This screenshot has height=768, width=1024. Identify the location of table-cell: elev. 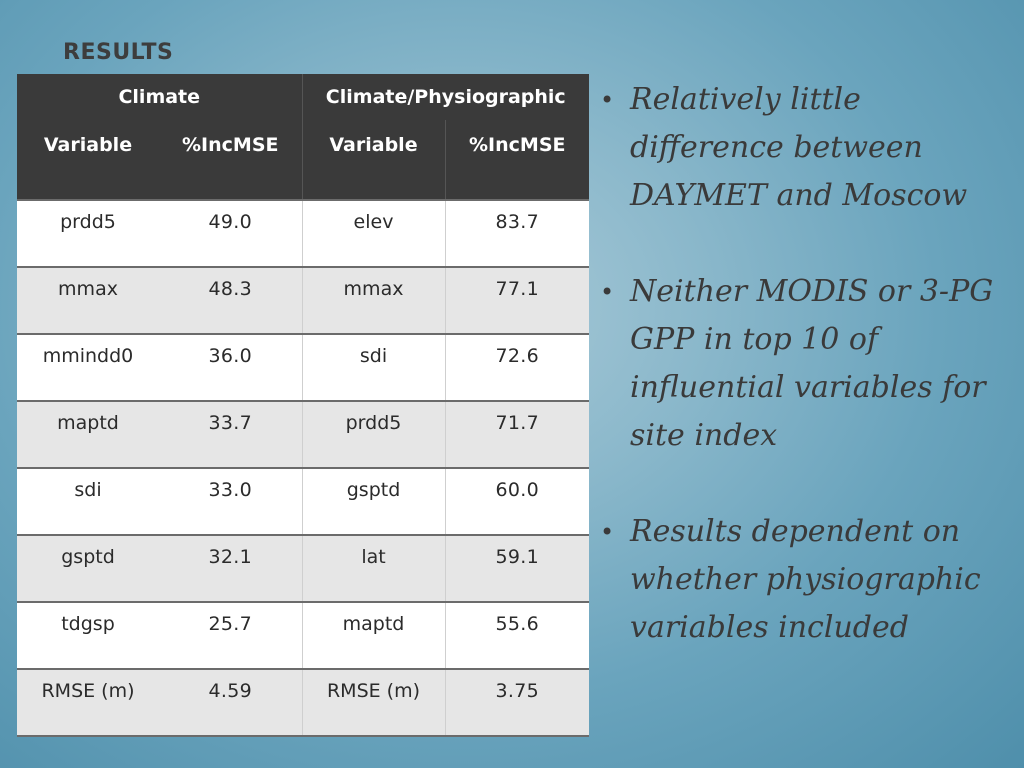
(373, 233).